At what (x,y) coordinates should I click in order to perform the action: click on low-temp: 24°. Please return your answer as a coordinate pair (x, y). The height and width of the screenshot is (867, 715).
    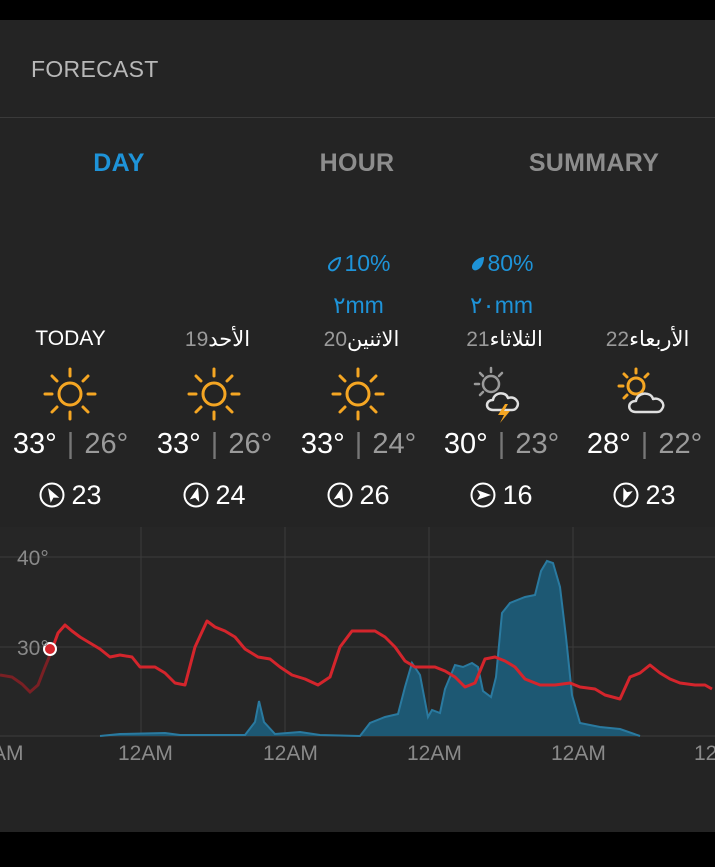
    Looking at the image, I should click on (394, 444).